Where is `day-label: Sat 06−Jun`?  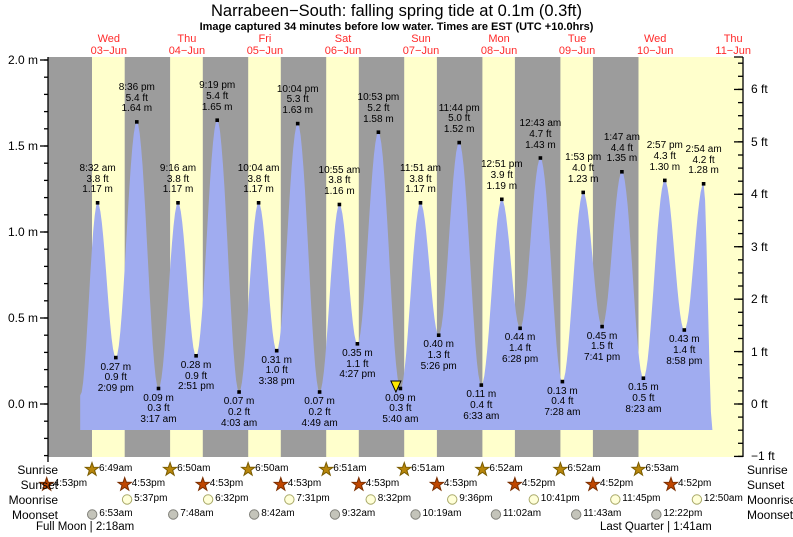
day-label: Sat 06−Jun is located at coordinates (343, 45).